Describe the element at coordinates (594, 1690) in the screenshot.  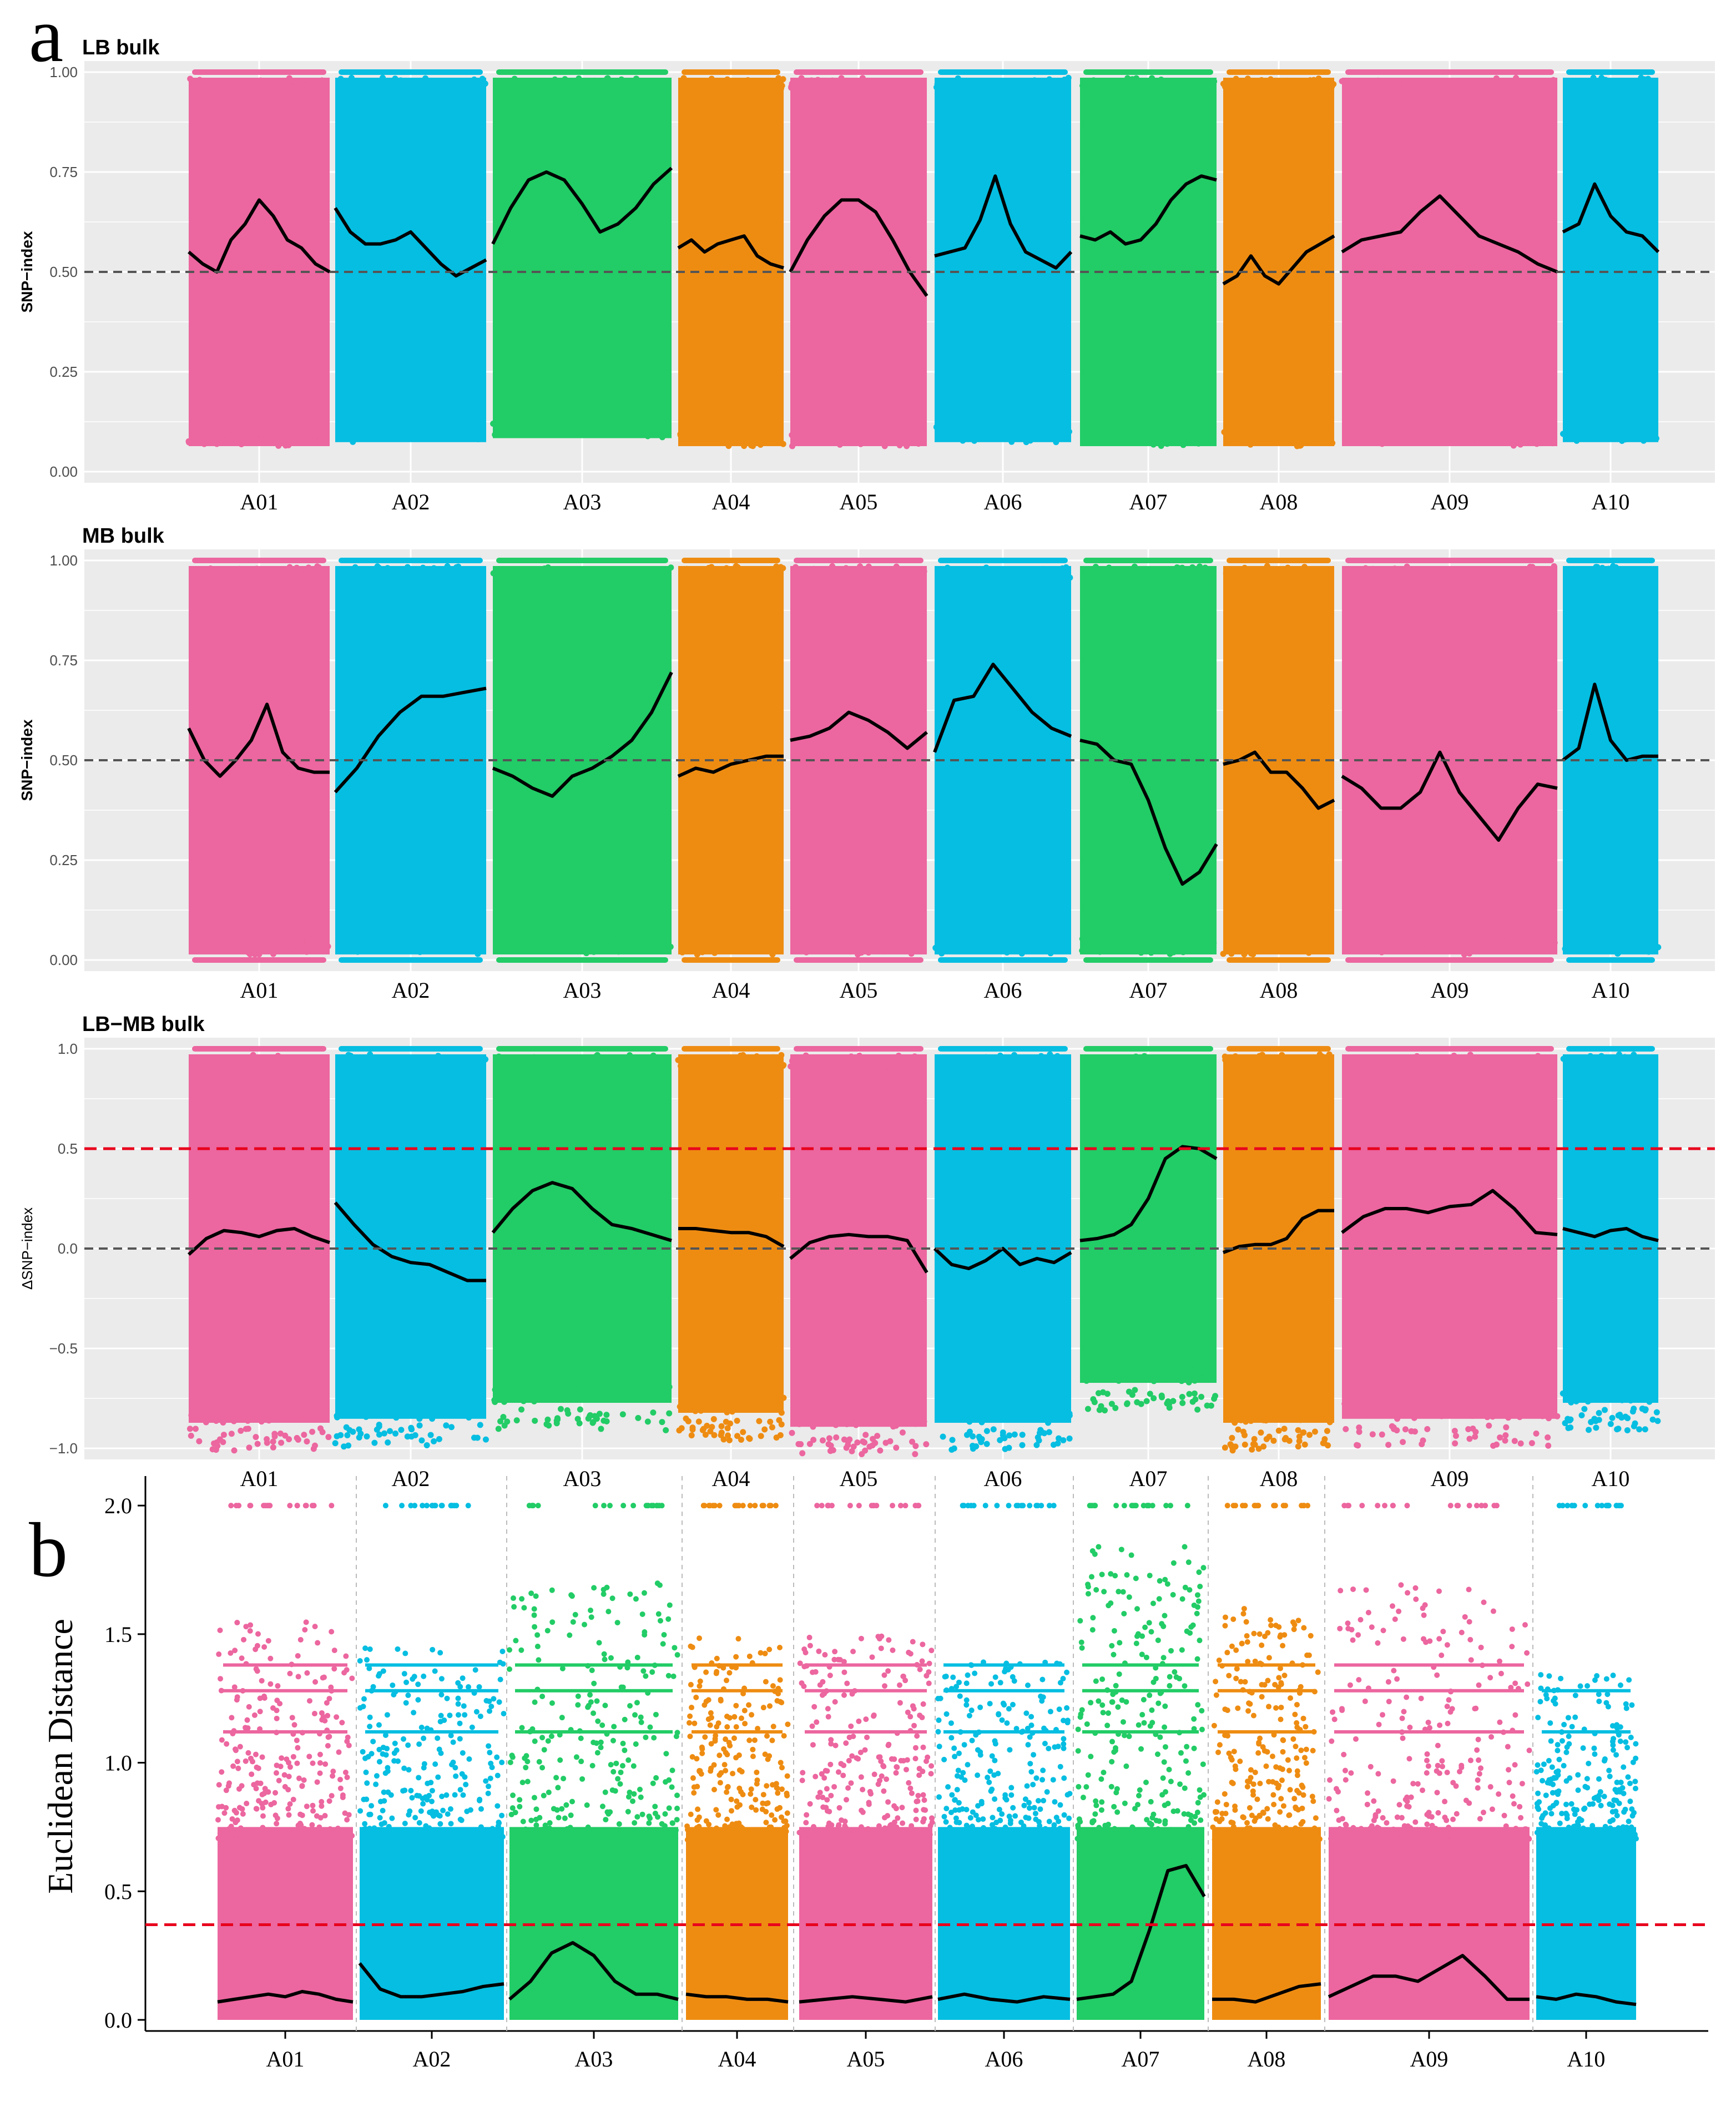
I see `scatter-band` at that location.